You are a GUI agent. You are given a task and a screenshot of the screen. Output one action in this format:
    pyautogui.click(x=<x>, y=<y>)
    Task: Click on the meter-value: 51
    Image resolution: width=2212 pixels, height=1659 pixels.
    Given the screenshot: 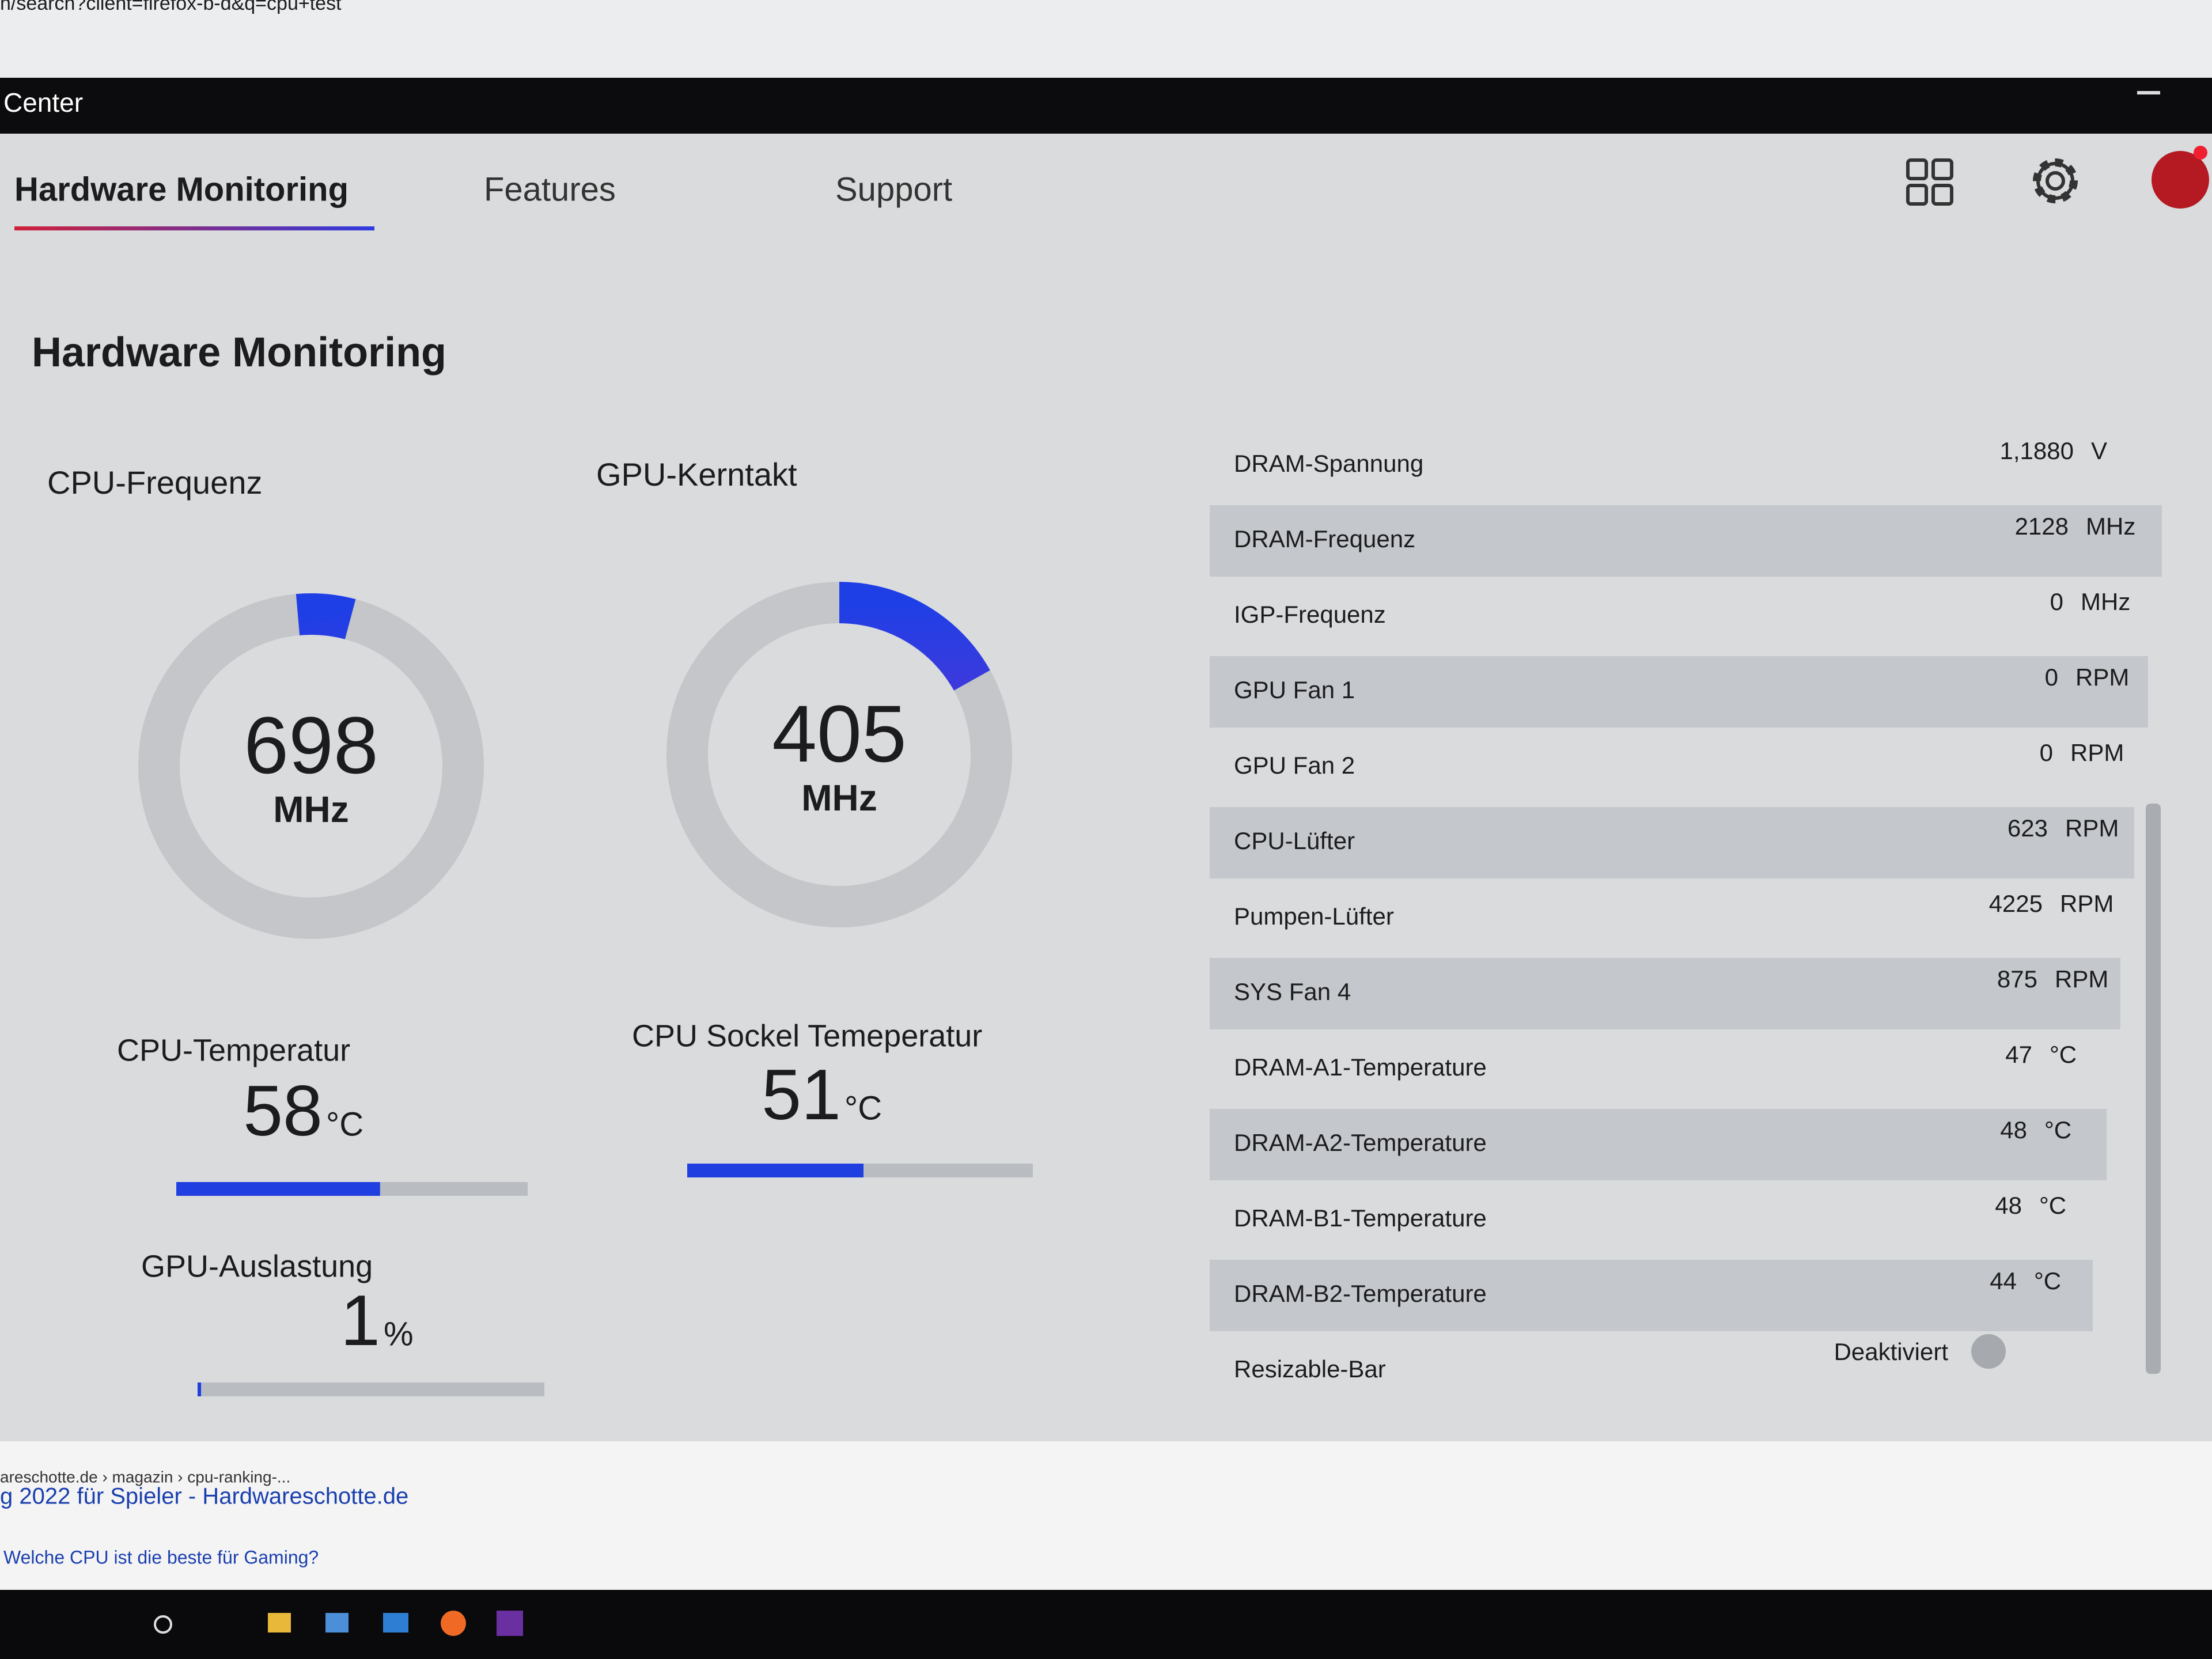 What is the action you would take?
    pyautogui.click(x=801, y=1095)
    